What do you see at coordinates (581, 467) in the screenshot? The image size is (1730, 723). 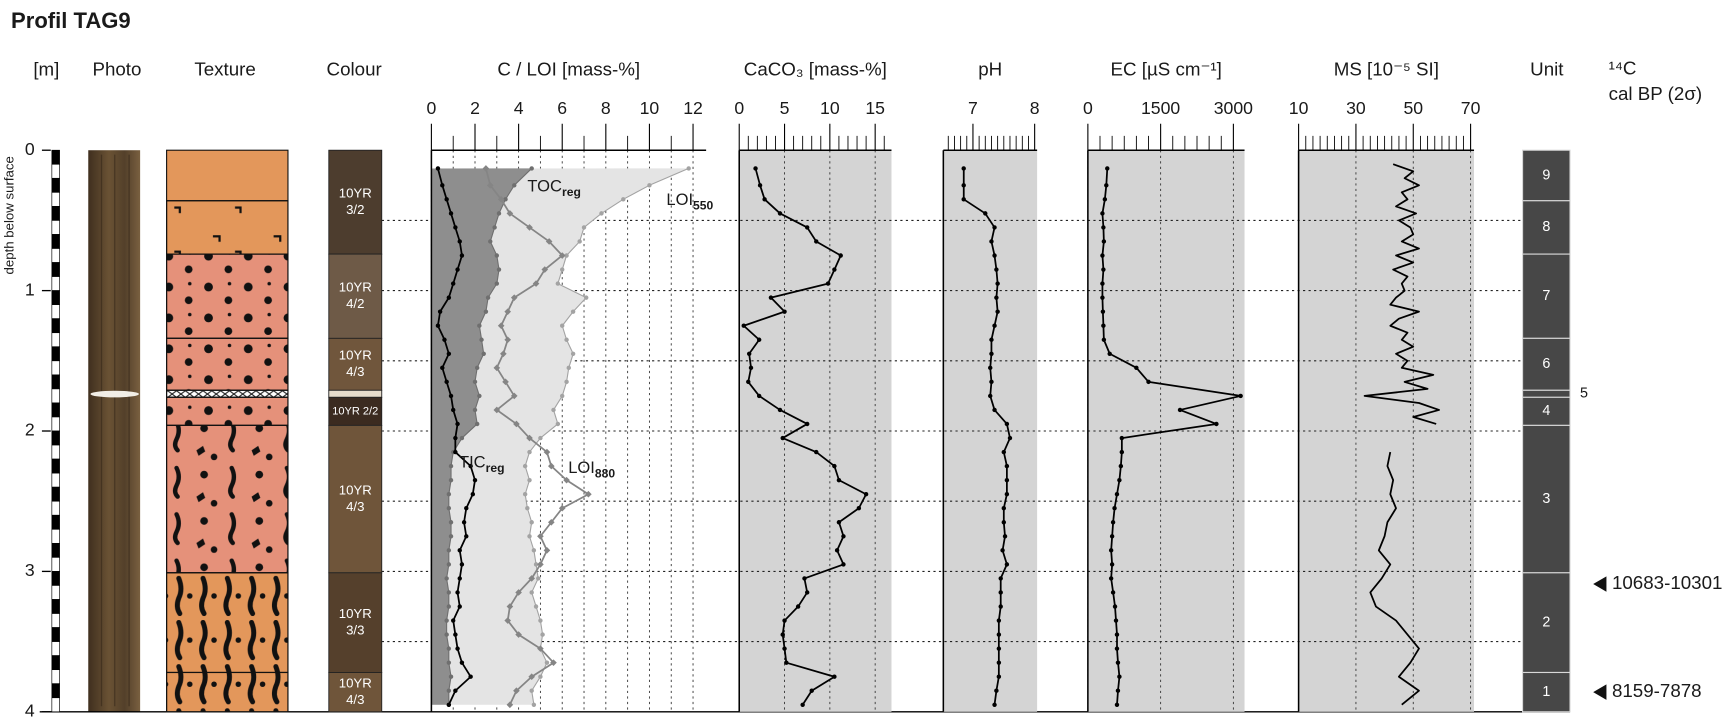 I see `series-name: LOI` at bounding box center [581, 467].